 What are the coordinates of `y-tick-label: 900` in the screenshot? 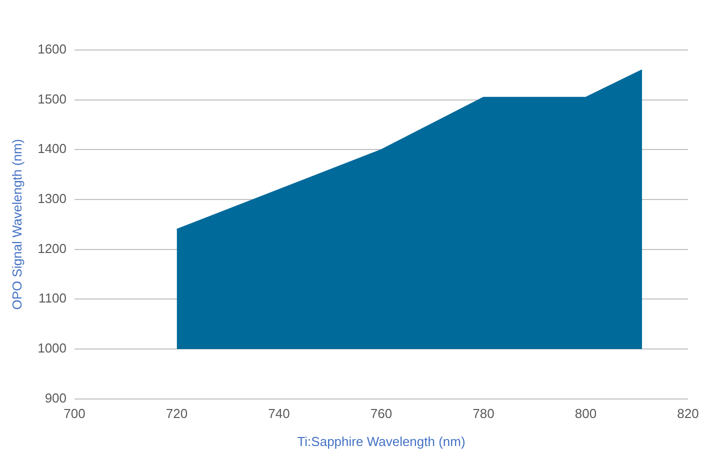 It's located at (55, 398).